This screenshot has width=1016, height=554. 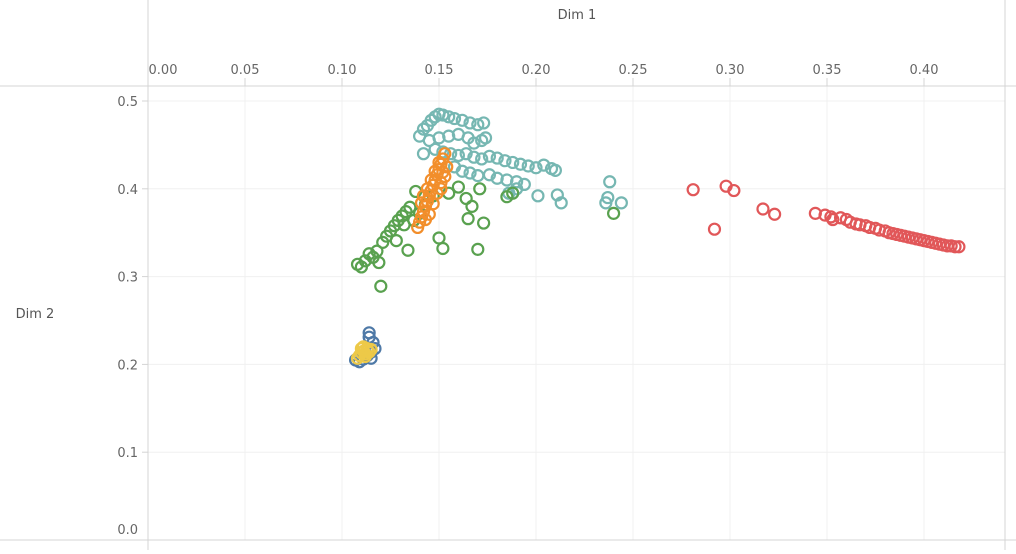 What do you see at coordinates (342, 70) in the screenshot?
I see `x-tick-label: 0.10` at bounding box center [342, 70].